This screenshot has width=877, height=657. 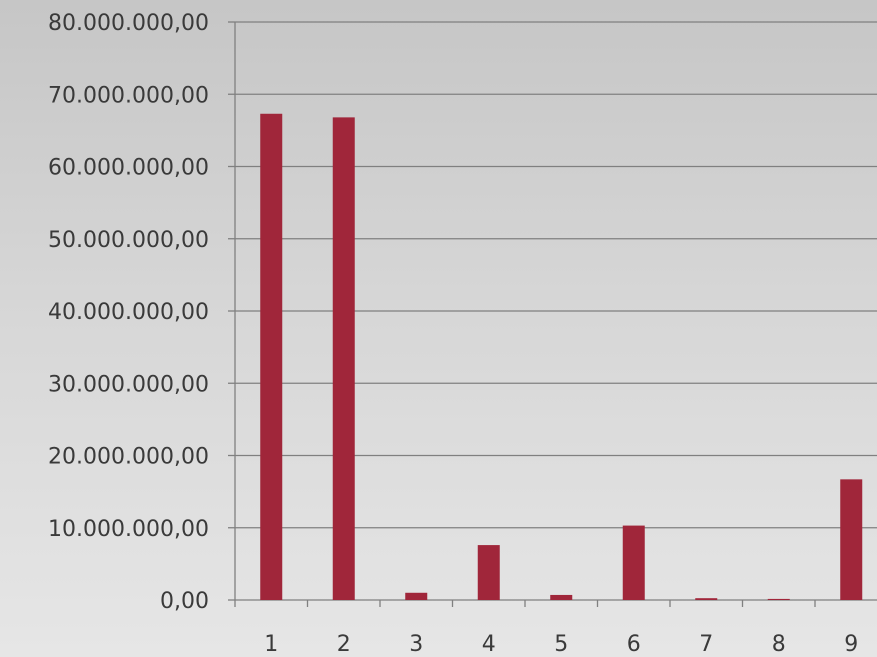 I want to click on x-tick-label: 8, so click(x=779, y=644).